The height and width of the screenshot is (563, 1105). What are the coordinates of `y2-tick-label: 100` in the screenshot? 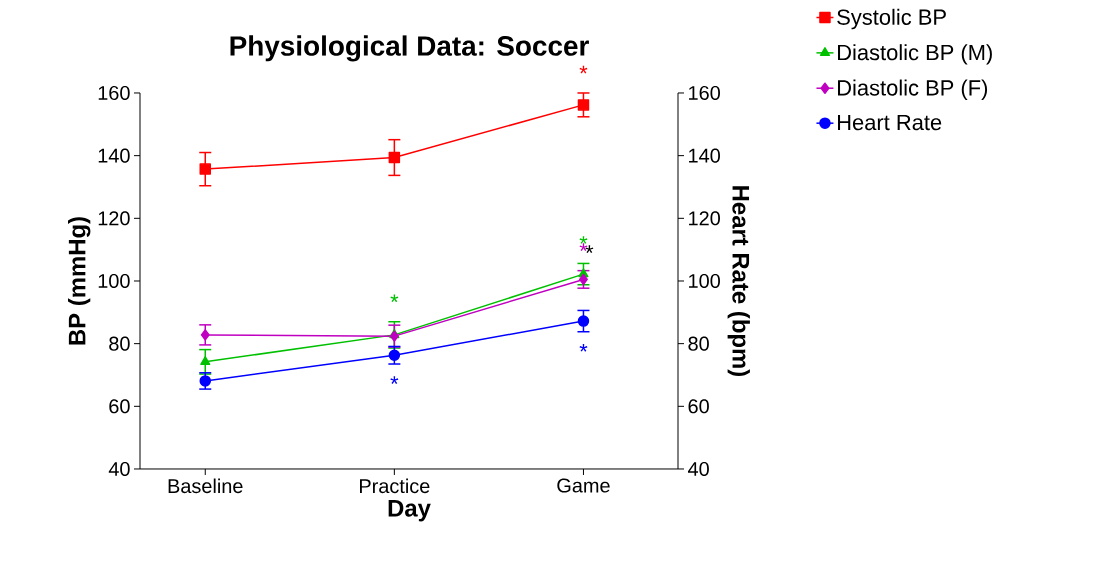 It's located at (704, 281).